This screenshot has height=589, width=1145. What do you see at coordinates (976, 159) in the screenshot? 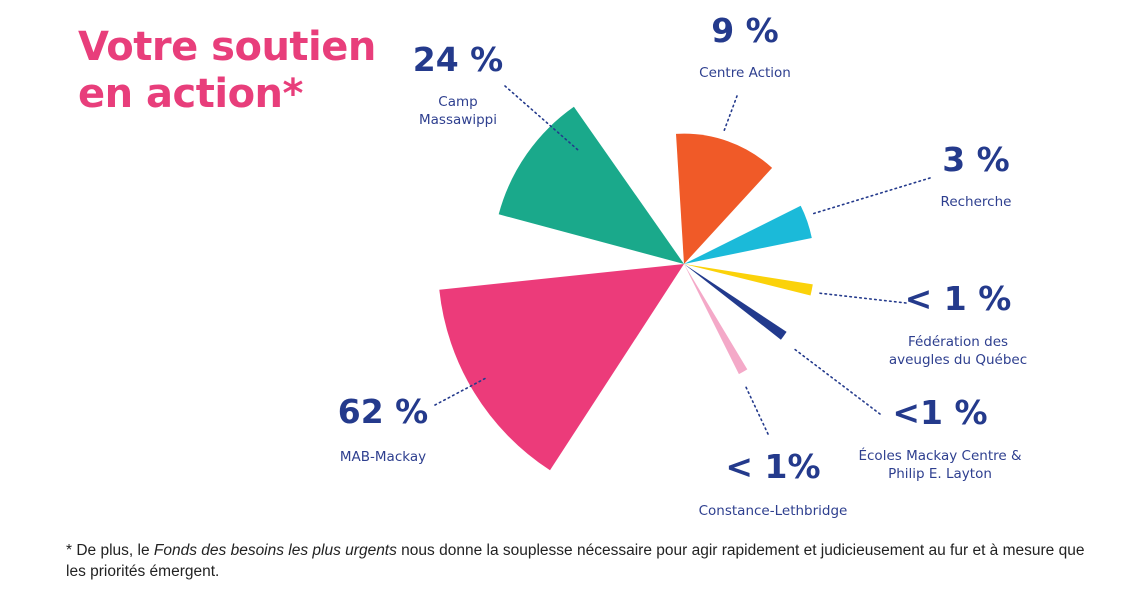
I see `pct-label-recherche: 3 %` at bounding box center [976, 159].